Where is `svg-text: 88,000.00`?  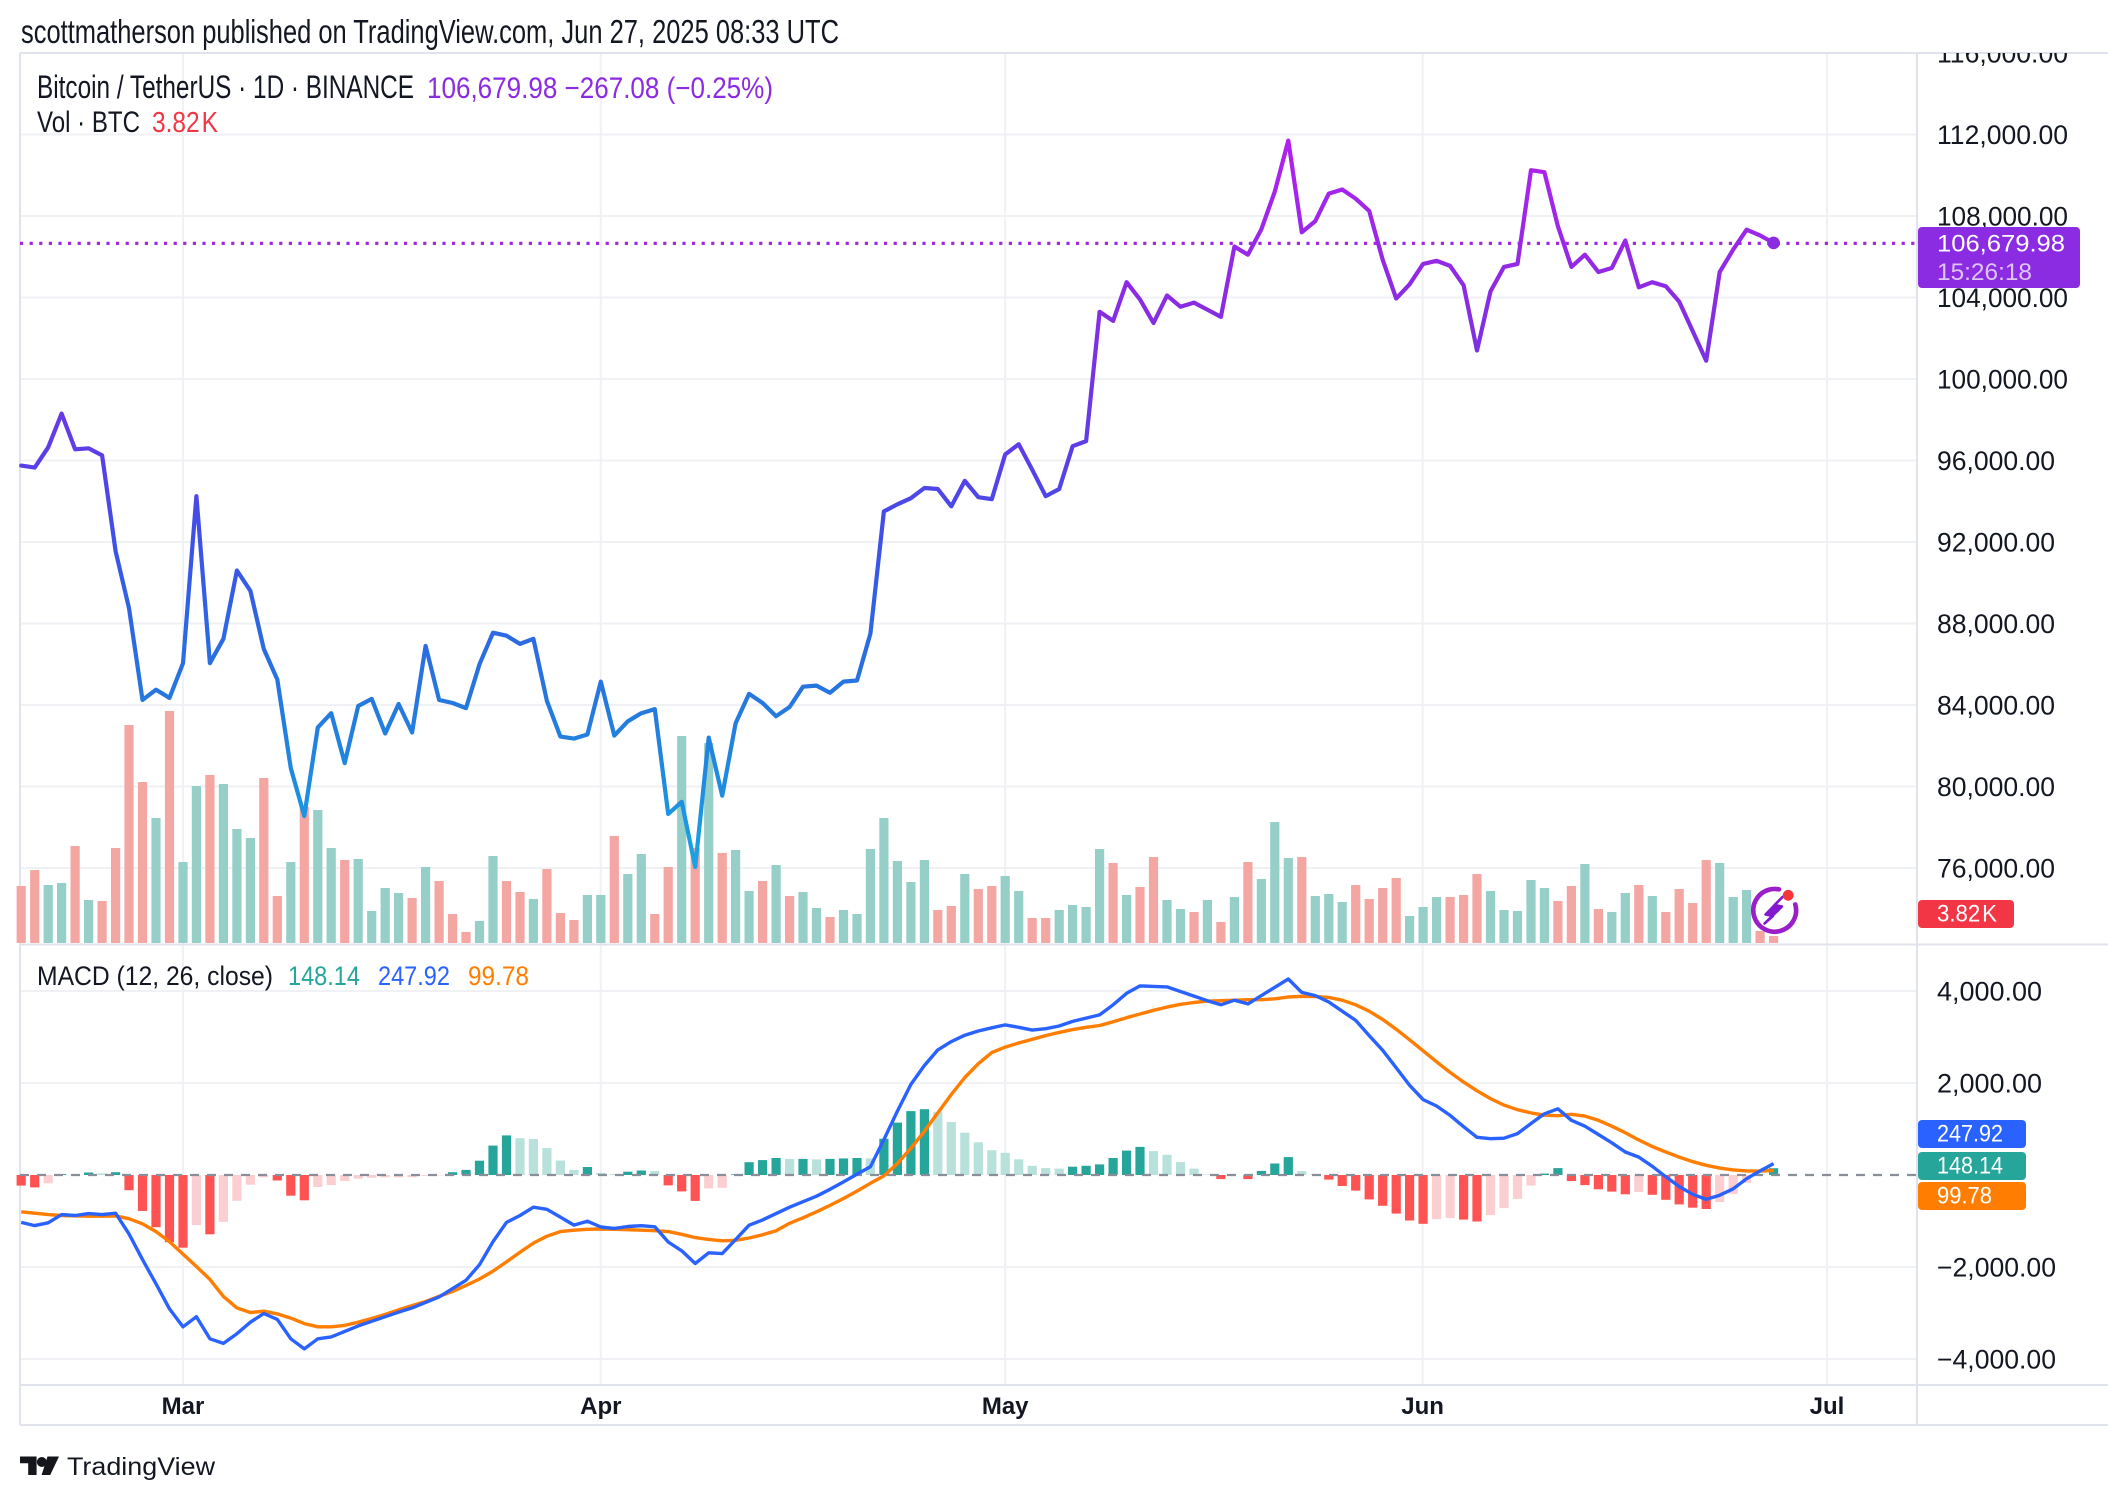
svg-text: 88,000.00 is located at coordinates (1996, 624).